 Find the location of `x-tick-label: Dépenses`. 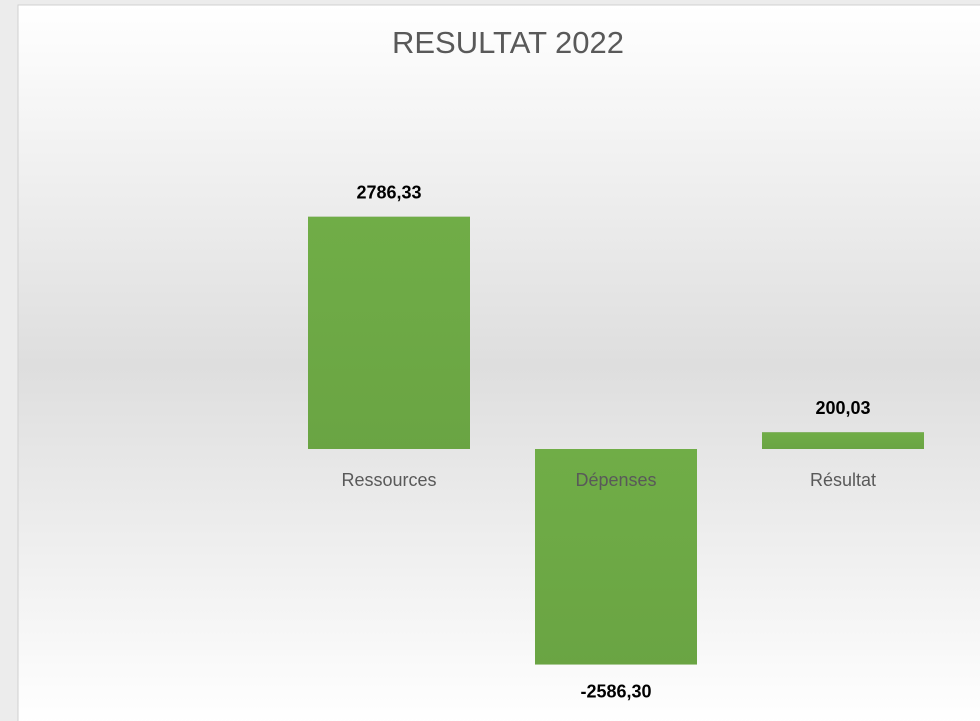

x-tick-label: Dépenses is located at coordinates (615, 480).